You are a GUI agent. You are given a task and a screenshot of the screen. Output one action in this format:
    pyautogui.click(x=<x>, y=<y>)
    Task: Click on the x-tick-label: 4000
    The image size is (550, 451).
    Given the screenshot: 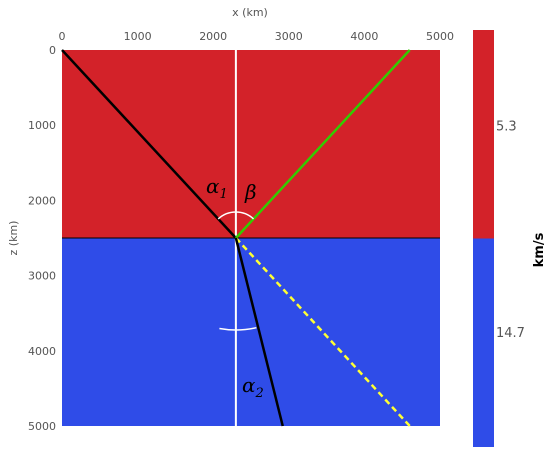 What is the action you would take?
    pyautogui.click(x=364, y=36)
    